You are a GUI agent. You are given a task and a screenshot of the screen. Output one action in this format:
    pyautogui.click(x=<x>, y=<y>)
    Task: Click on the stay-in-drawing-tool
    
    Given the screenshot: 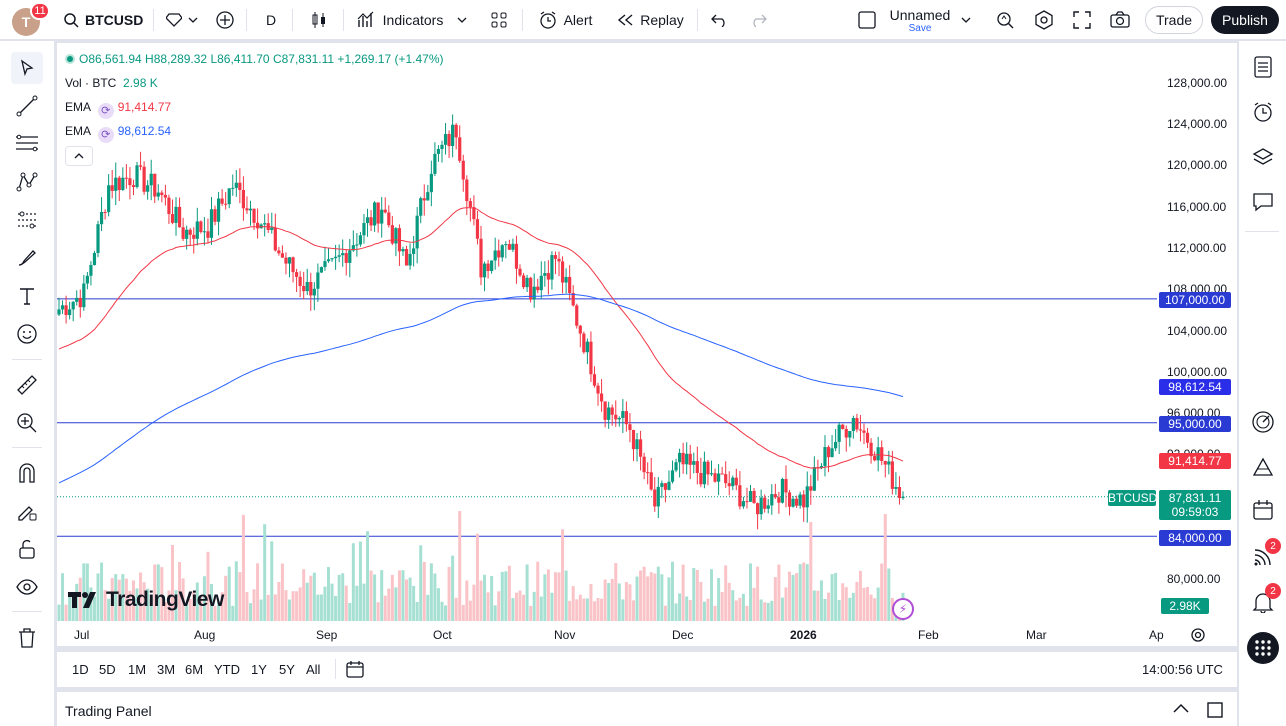 What is the action you would take?
    pyautogui.click(x=27, y=511)
    